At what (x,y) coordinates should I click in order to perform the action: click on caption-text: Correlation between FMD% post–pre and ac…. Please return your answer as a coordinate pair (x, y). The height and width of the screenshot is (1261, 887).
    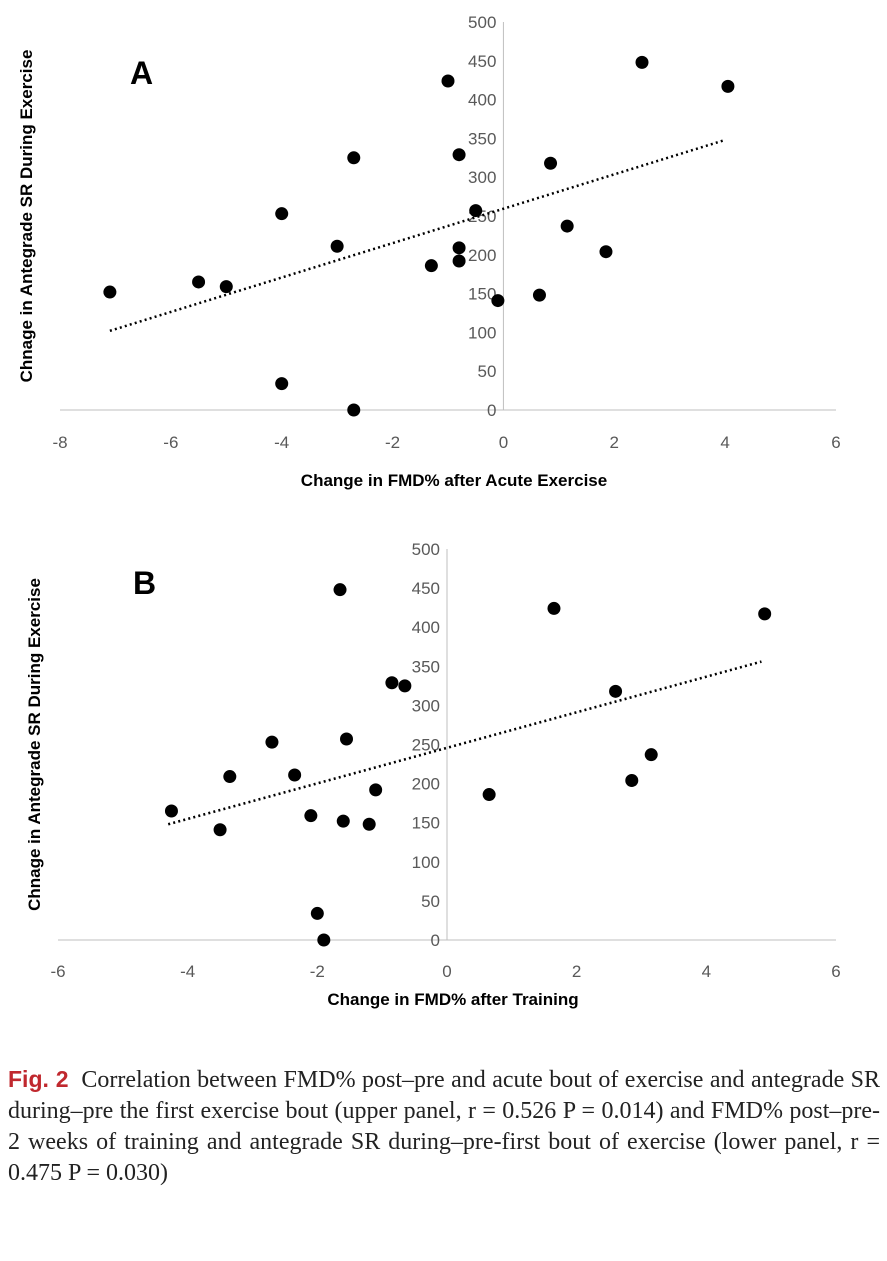
    Looking at the image, I should click on (444, 1126).